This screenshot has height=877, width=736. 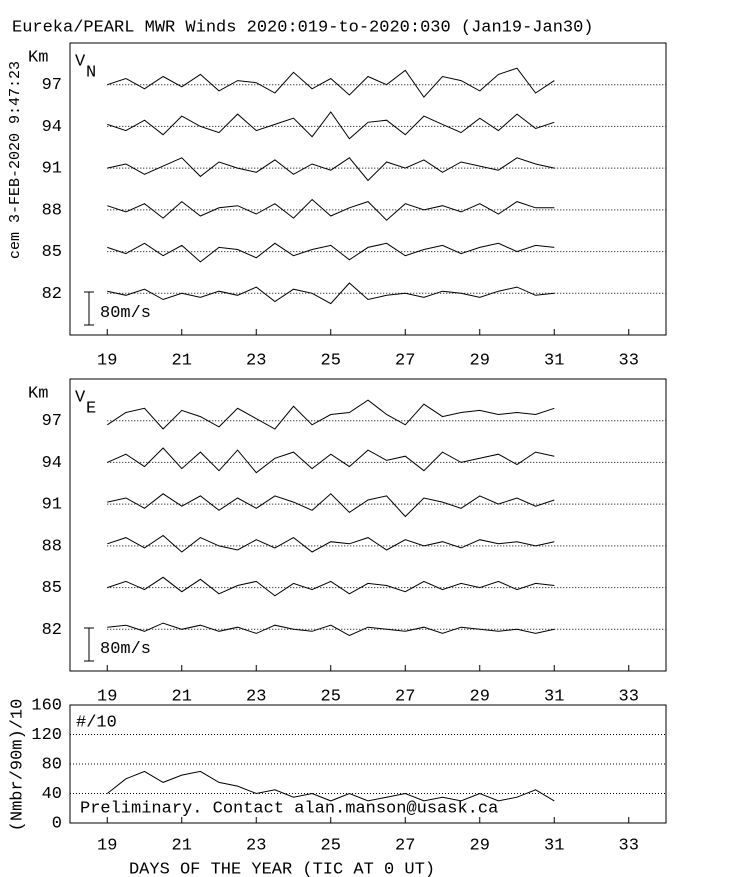 What do you see at coordinates (15, 160) in the screenshot?
I see `timestamp: cem 3-FEB-2020 9:47:23` at bounding box center [15, 160].